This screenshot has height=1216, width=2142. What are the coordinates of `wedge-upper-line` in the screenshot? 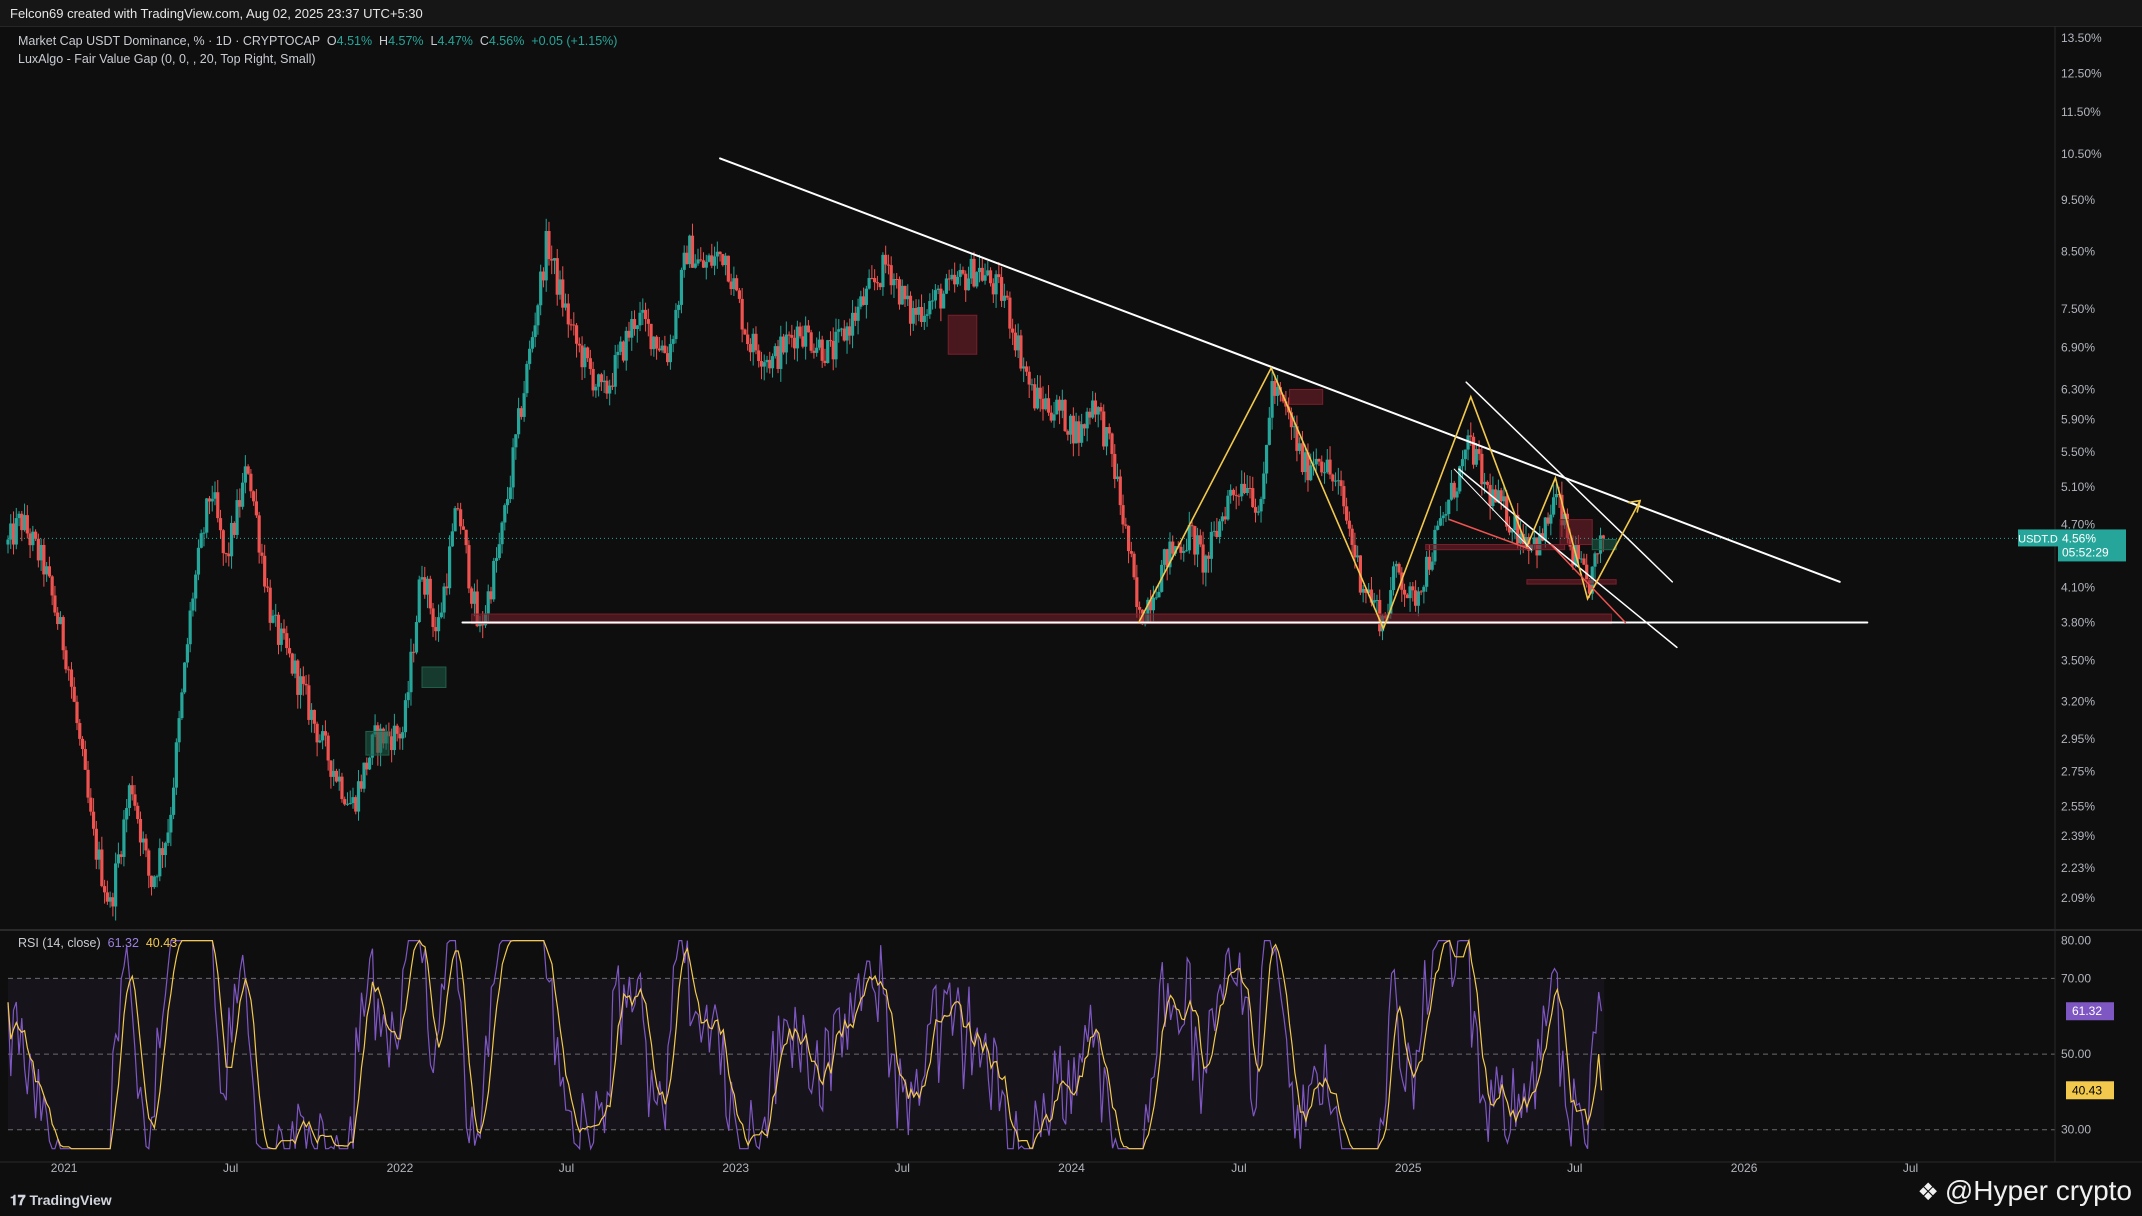 It's located at (1569, 482).